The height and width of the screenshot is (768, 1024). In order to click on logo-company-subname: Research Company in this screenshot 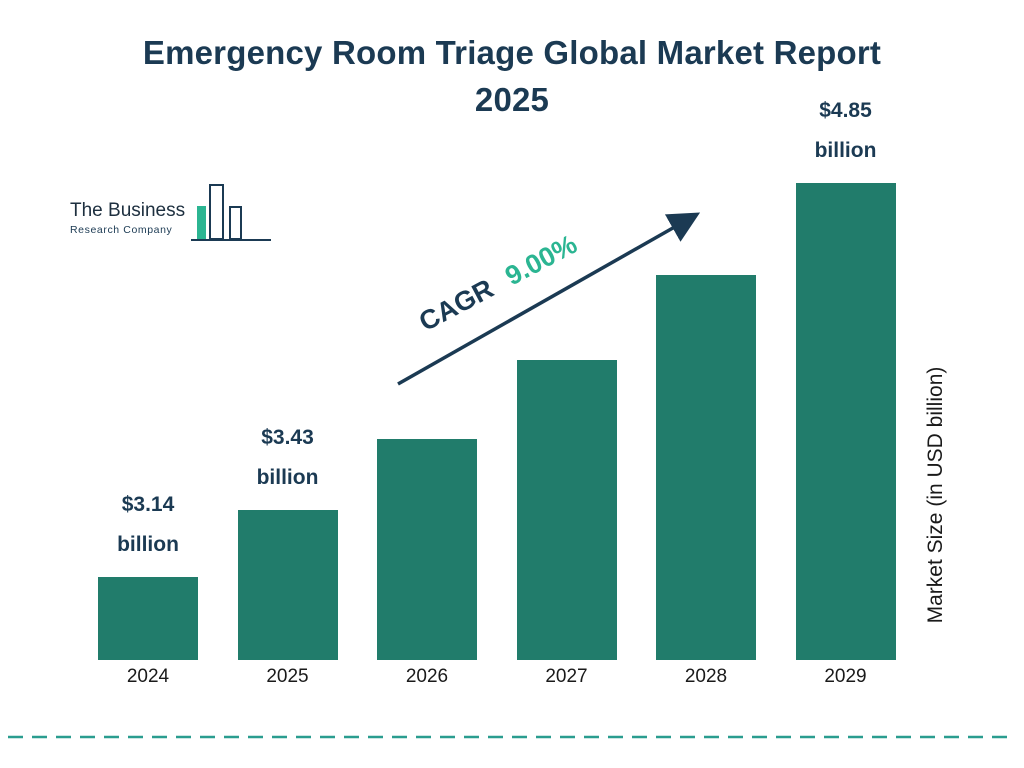, I will do `click(121, 230)`.